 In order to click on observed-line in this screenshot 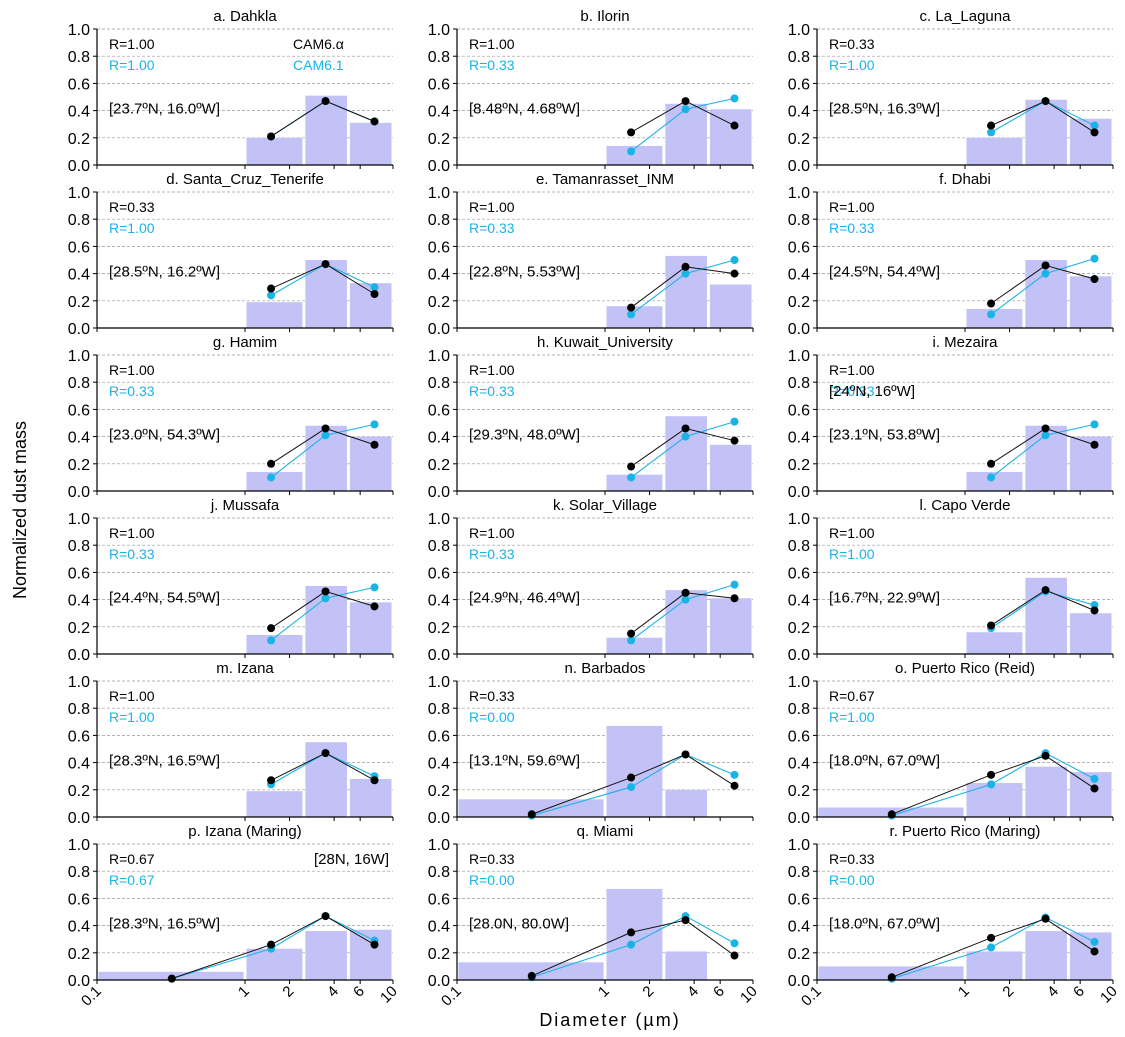, I will do `click(633, 784)`.